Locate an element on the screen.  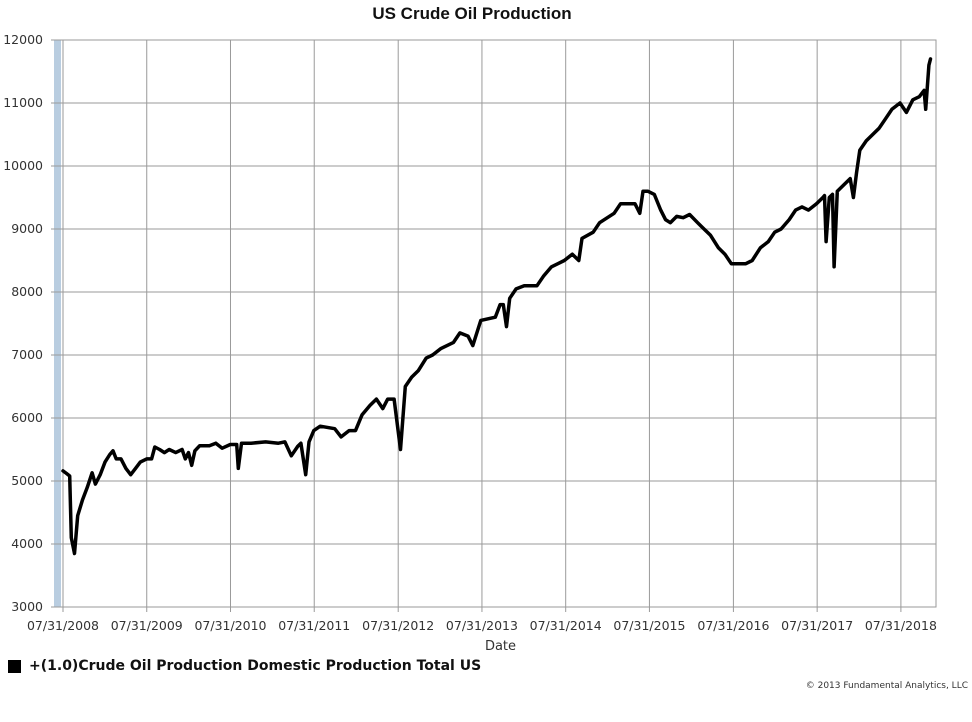
y-tick-label: 3000 is located at coordinates (27, 606).